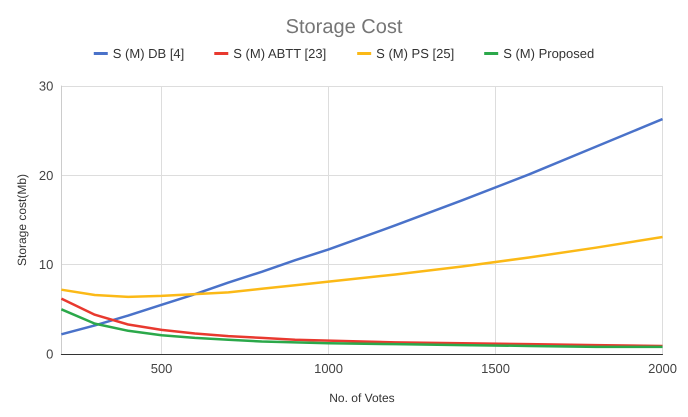  I want to click on legend-label: S (M) Proposed, so click(548, 53).